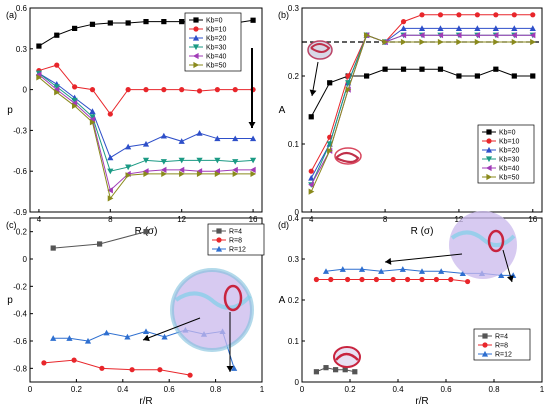  Describe the element at coordinates (10, 300) in the screenshot. I see `y-axis-label: p` at that location.